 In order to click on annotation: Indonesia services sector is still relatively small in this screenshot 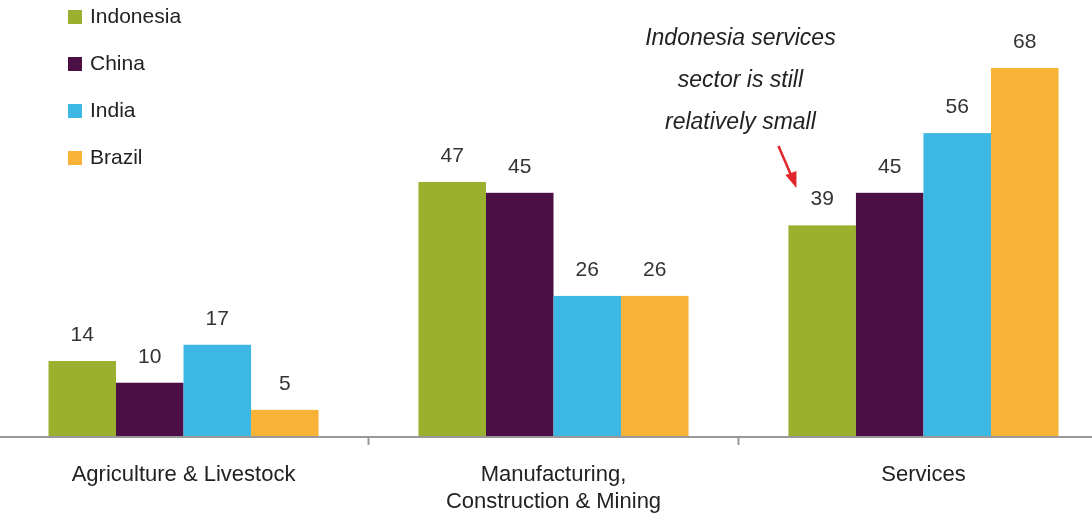, I will do `click(741, 79)`.